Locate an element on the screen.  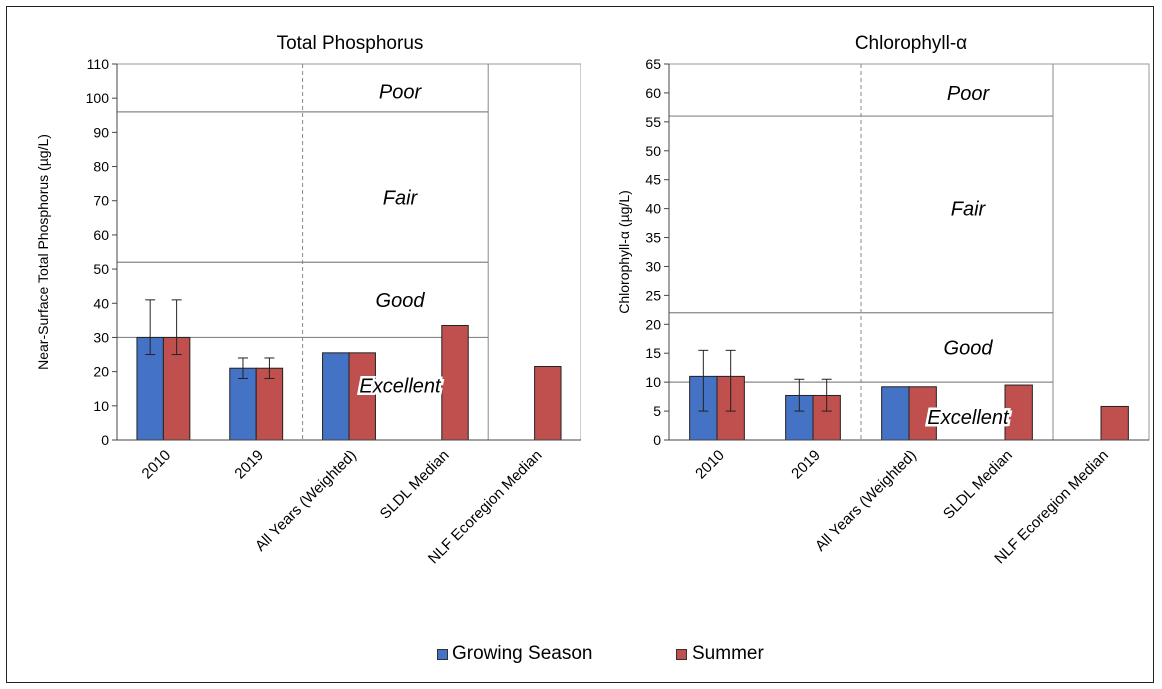
y-tick-label: 70 is located at coordinates (101, 201).